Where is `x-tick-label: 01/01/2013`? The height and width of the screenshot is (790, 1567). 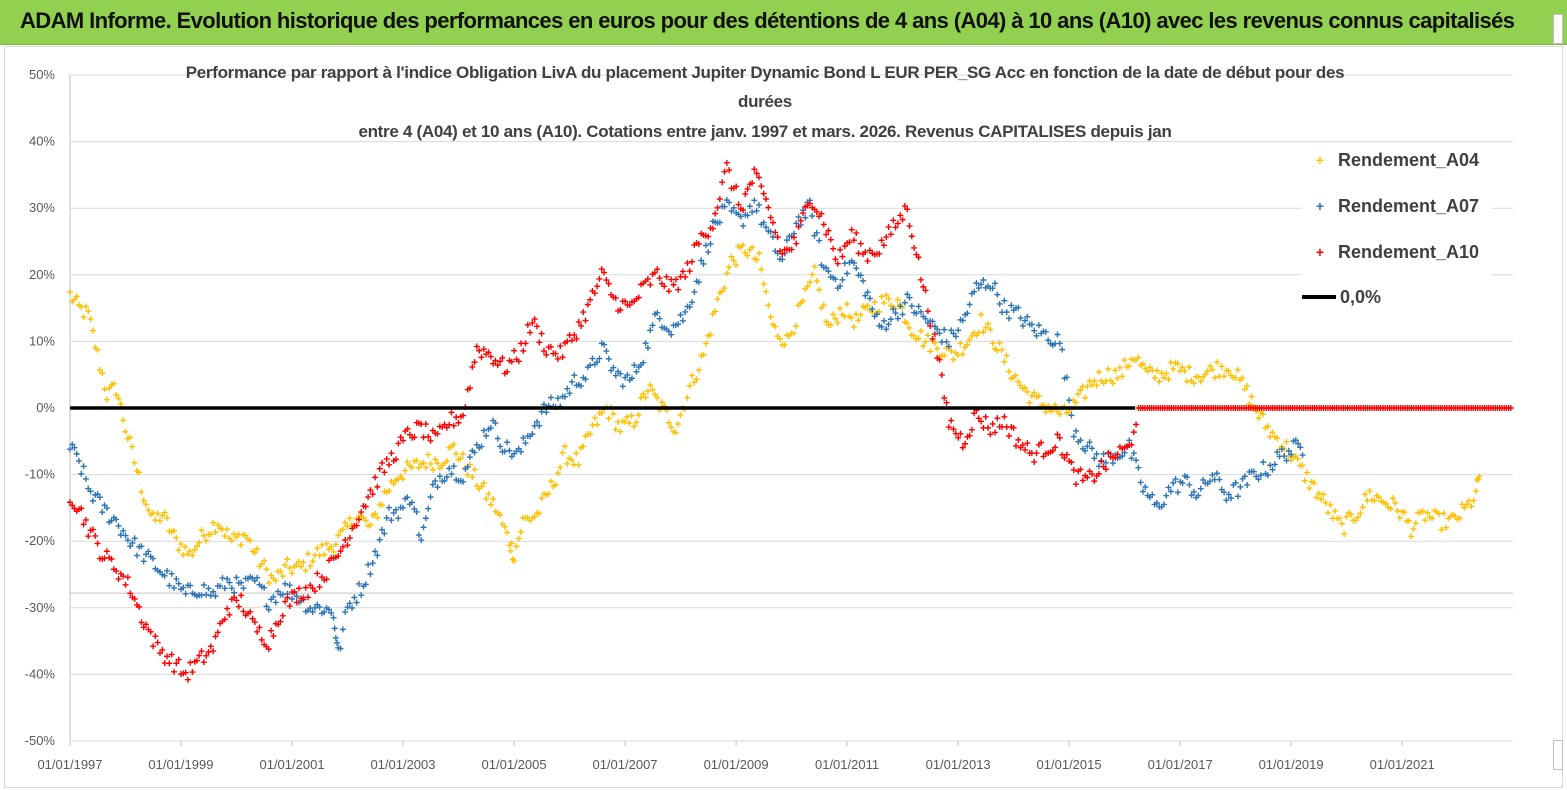
x-tick-label: 01/01/2013 is located at coordinates (958, 764).